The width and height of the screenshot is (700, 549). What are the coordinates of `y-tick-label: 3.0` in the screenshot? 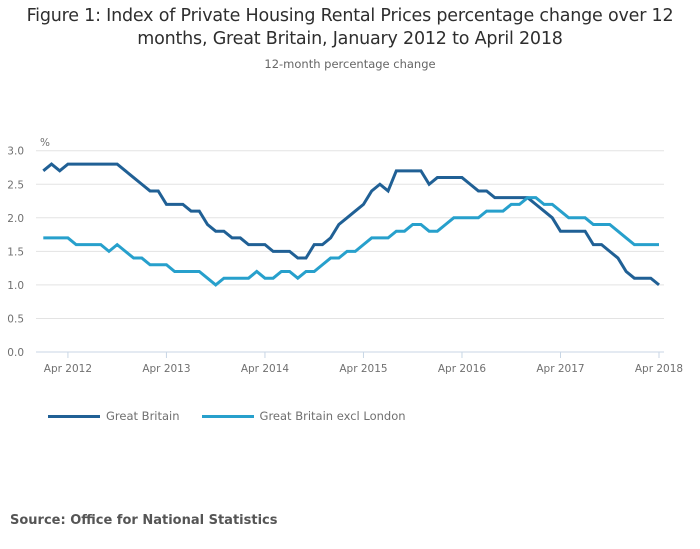 It's located at (15, 152).